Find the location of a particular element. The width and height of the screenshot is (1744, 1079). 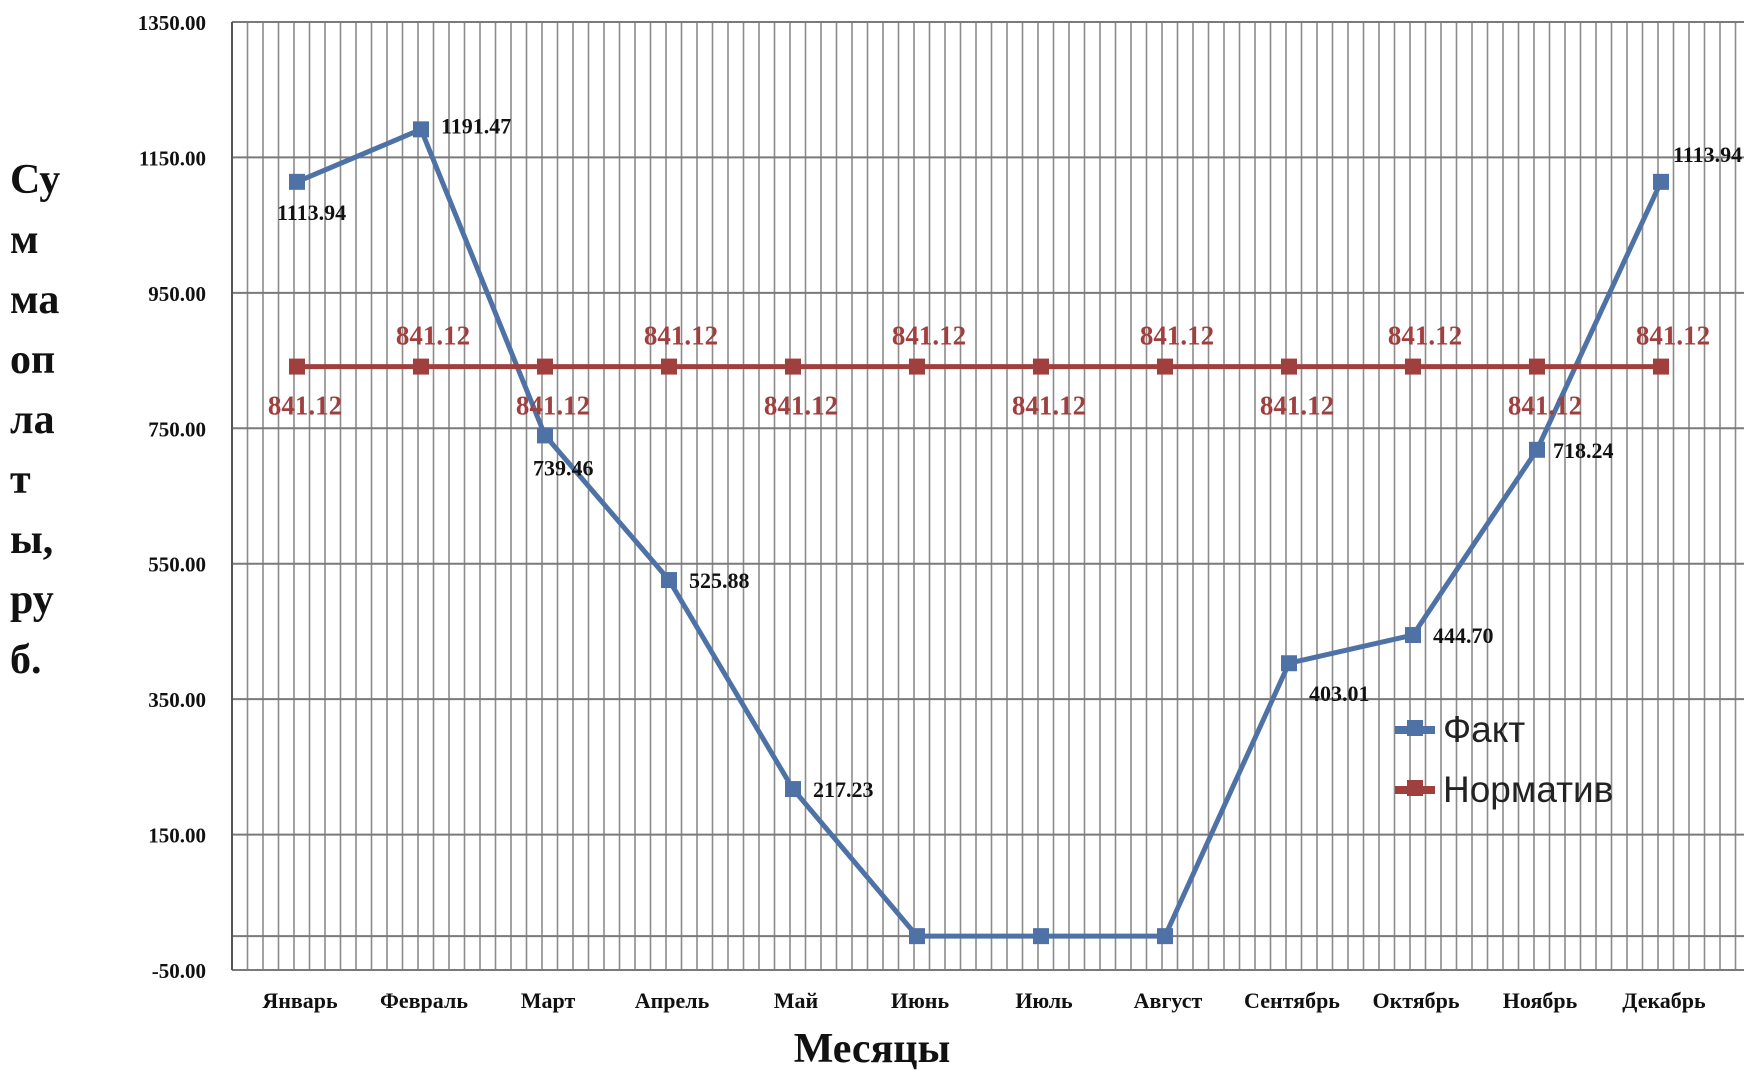

legend-swatch-fact is located at coordinates (1415, 728).